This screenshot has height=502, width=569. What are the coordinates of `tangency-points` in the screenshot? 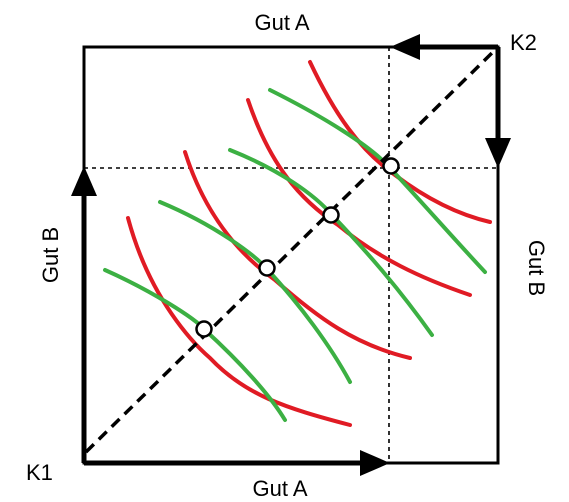 It's located at (297, 247).